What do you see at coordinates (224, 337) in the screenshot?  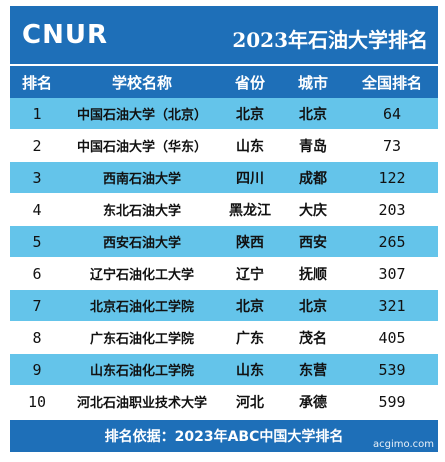 I see `table-row: 8 广东石油化工学院 广东 茂名 405` at bounding box center [224, 337].